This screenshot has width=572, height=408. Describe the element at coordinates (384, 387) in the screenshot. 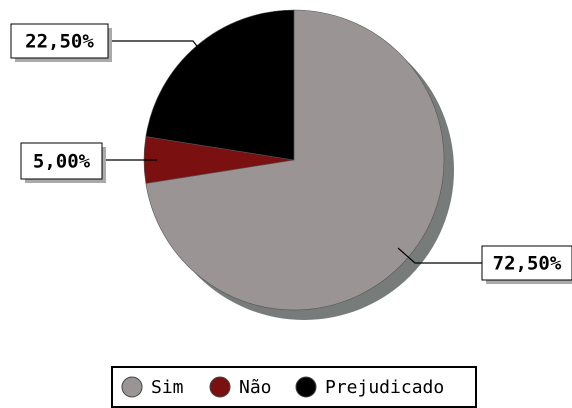

I see `legend-label: Prejudicado` at that location.